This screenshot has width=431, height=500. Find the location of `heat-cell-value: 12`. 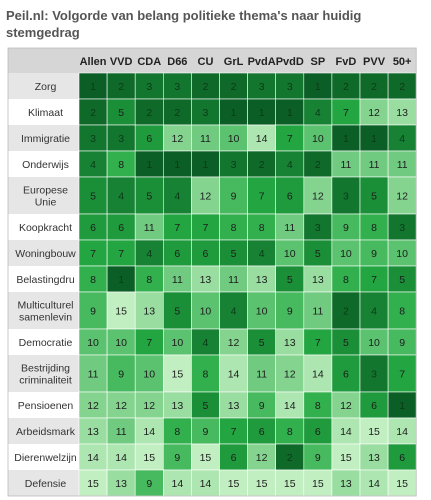

heat-cell-value: 12 is located at coordinates (402, 197).